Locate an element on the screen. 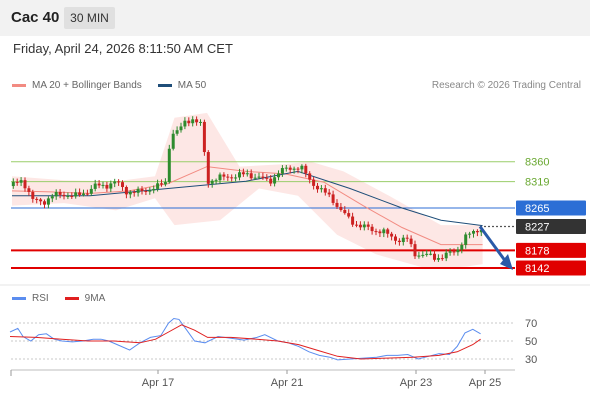  legend-item-9ma: 9MA is located at coordinates (85, 298).